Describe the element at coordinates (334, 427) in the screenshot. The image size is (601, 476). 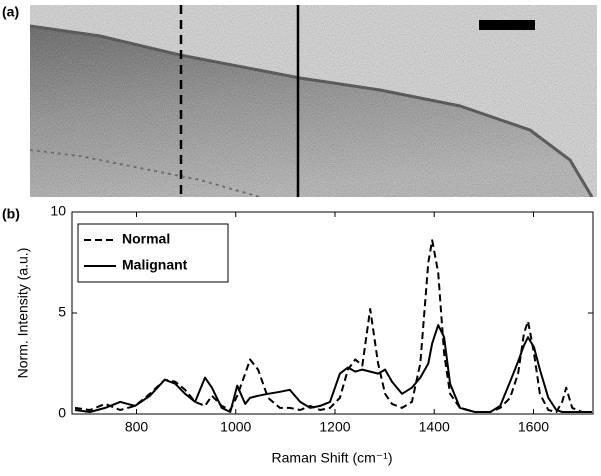
I see `x-tick-label: 1200` at that location.